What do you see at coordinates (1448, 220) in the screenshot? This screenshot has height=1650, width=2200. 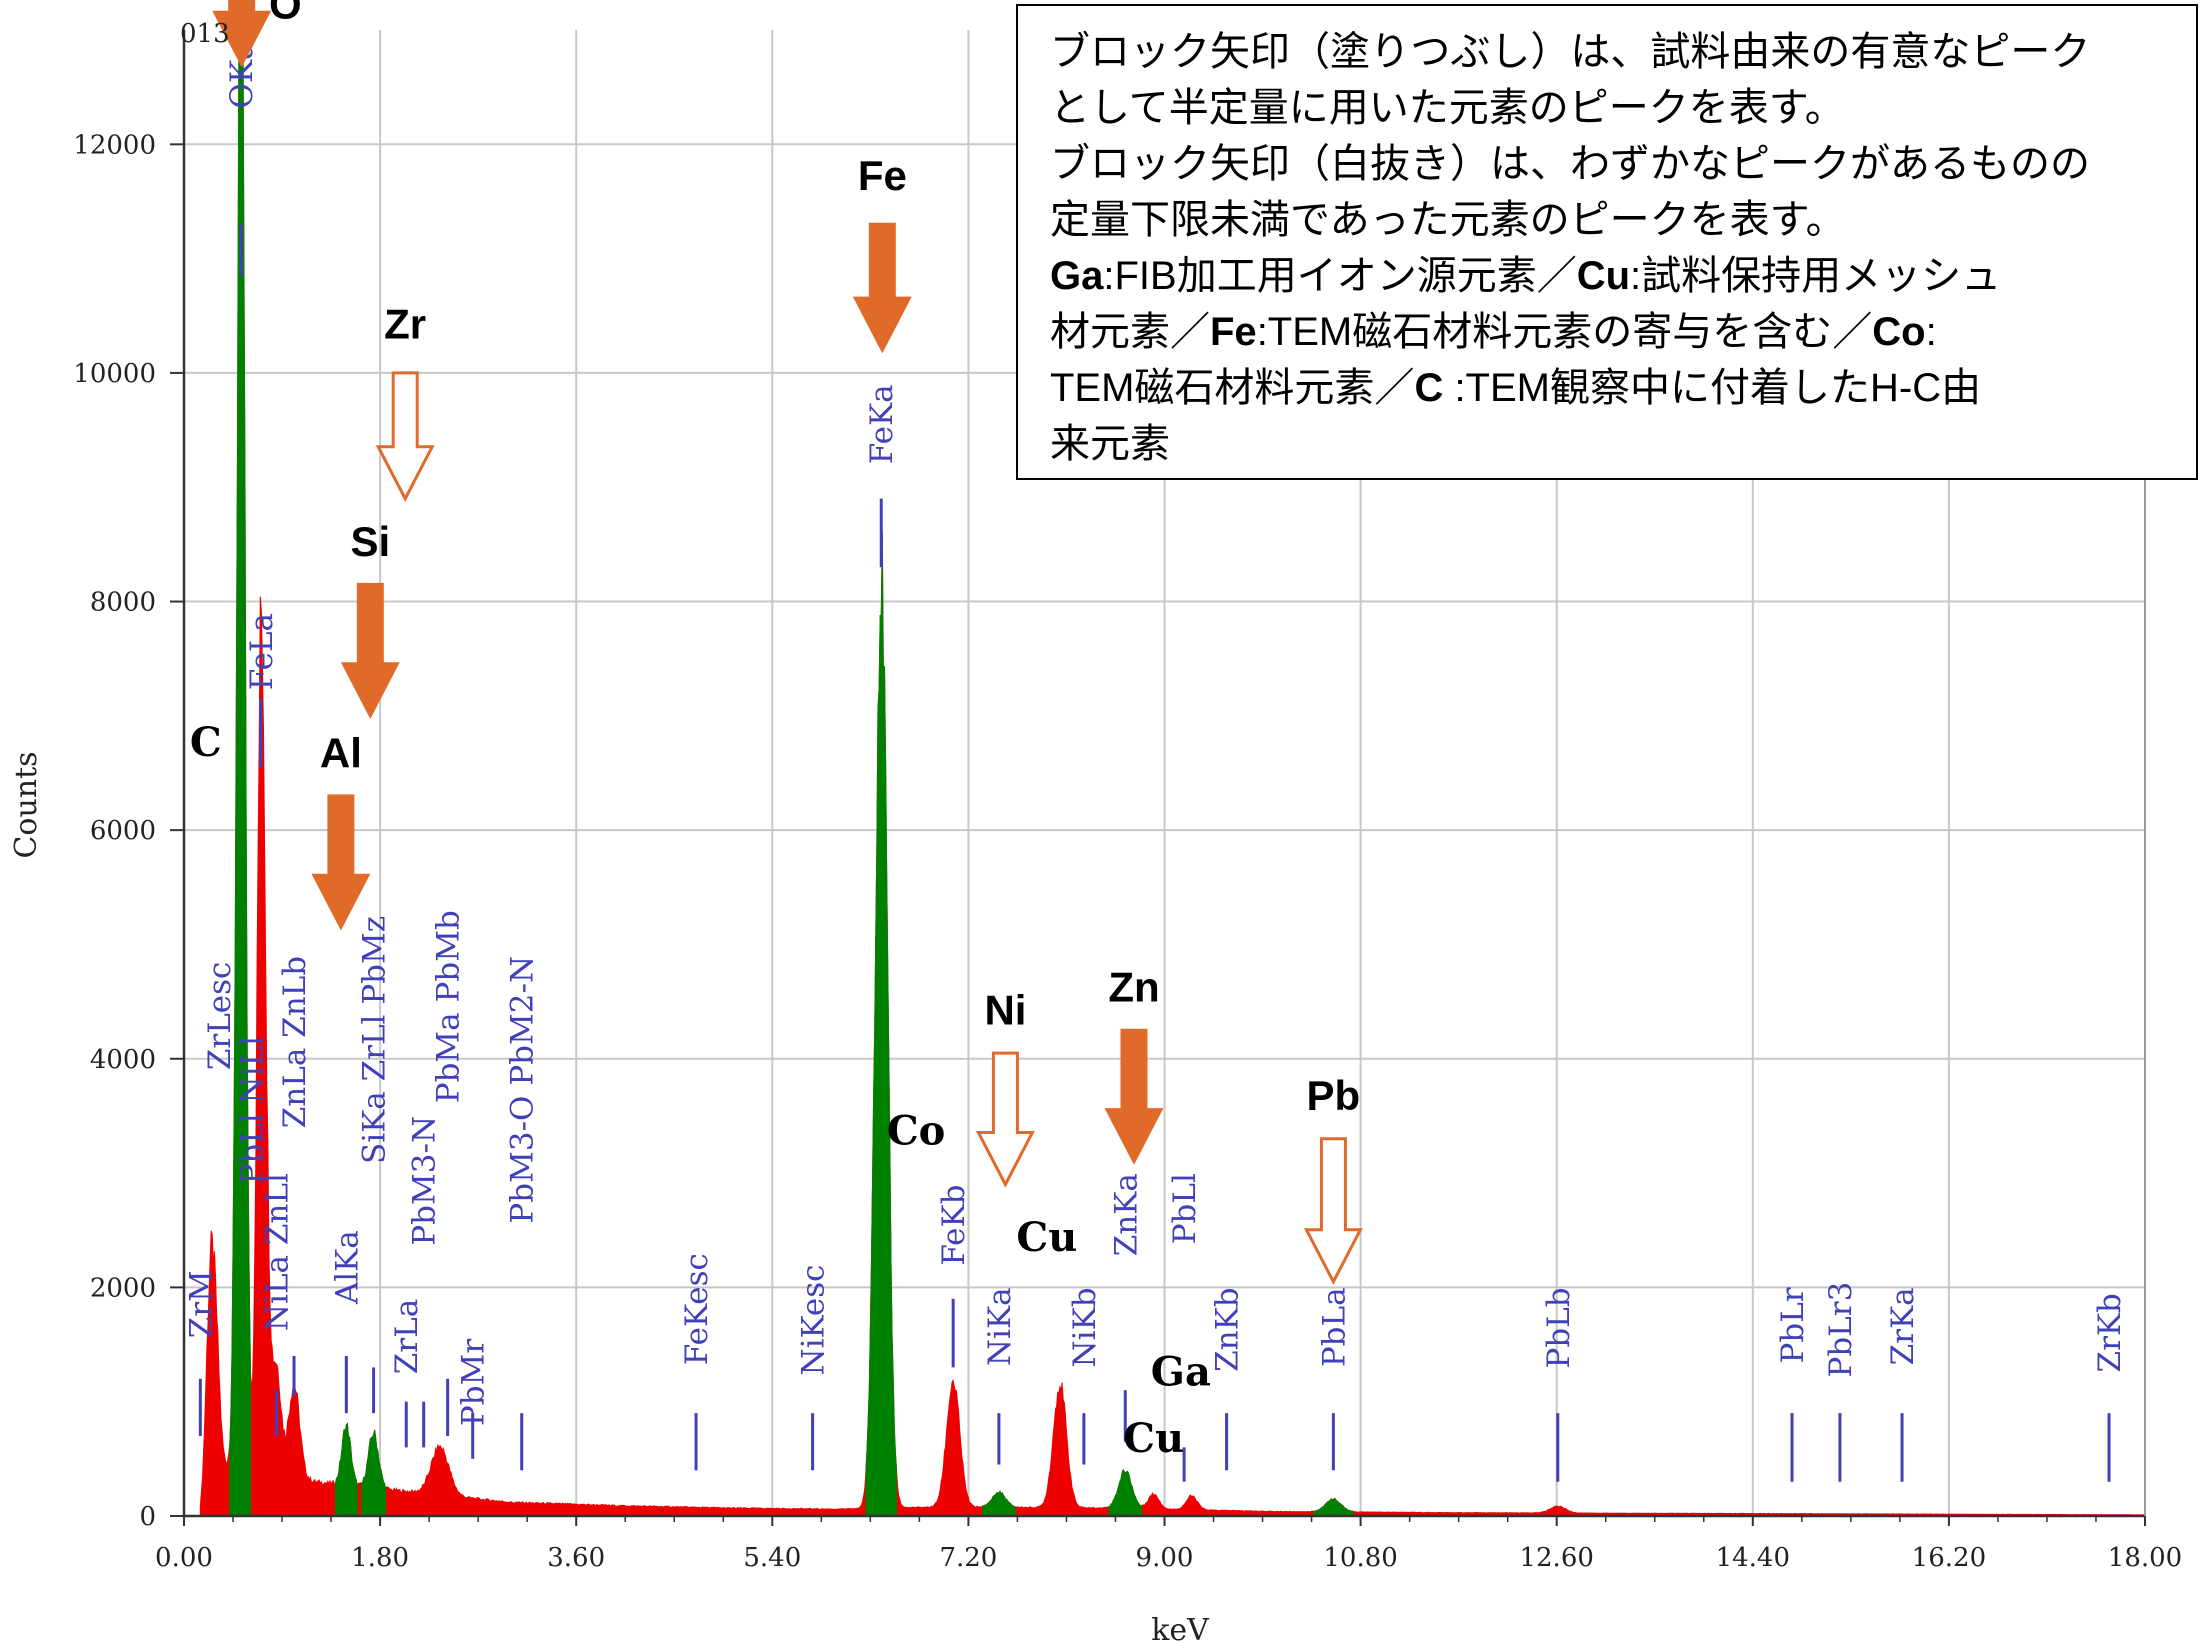 I see `note-text: 定量下限未満であった元素のピークを表す。` at bounding box center [1448, 220].